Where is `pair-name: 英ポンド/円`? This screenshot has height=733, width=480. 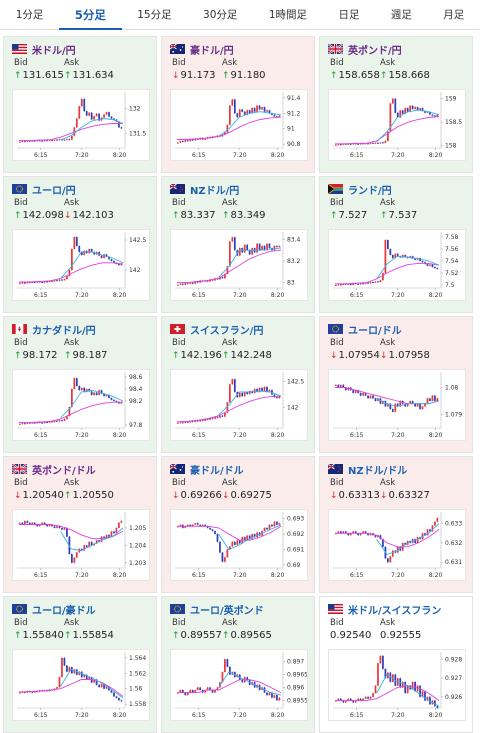 pair-name: 英ポンド/円 is located at coordinates (375, 51).